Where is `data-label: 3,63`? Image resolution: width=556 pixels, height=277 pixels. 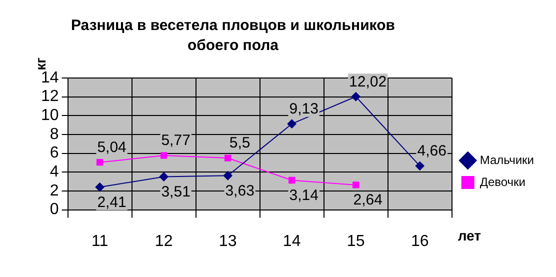 data-label: 3,63 is located at coordinates (239, 191).